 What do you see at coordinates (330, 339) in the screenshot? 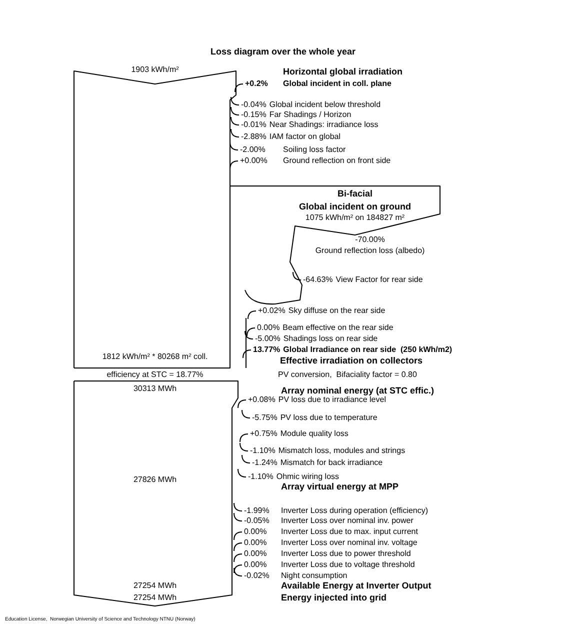
I see `category-label: Shadings loss on rear side` at bounding box center [330, 339].